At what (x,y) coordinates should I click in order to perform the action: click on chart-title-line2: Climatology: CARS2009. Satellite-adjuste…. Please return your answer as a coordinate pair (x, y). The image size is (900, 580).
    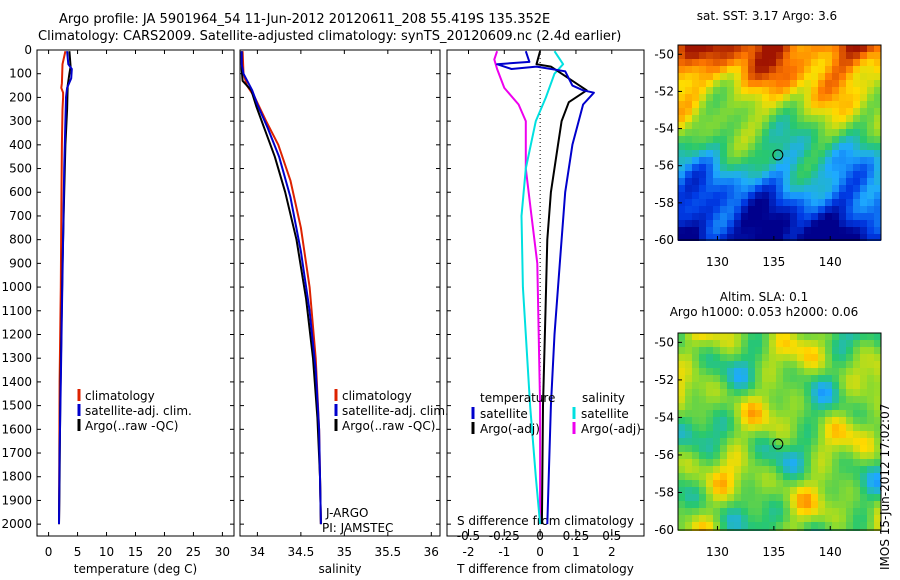
    Looking at the image, I should click on (330, 36).